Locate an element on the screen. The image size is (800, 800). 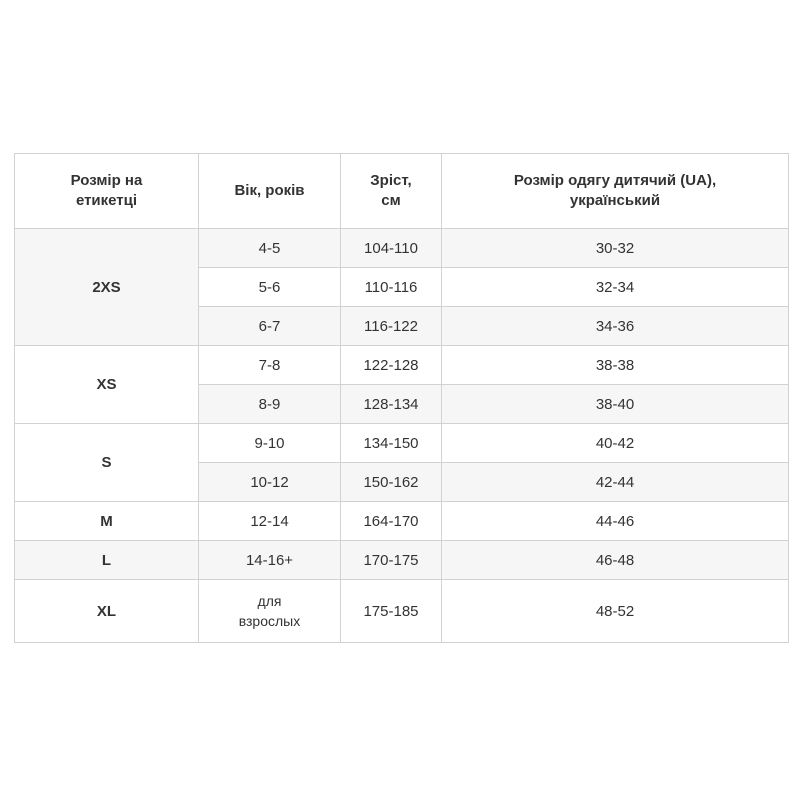
header-text: етикетці is located at coordinates (106, 200).